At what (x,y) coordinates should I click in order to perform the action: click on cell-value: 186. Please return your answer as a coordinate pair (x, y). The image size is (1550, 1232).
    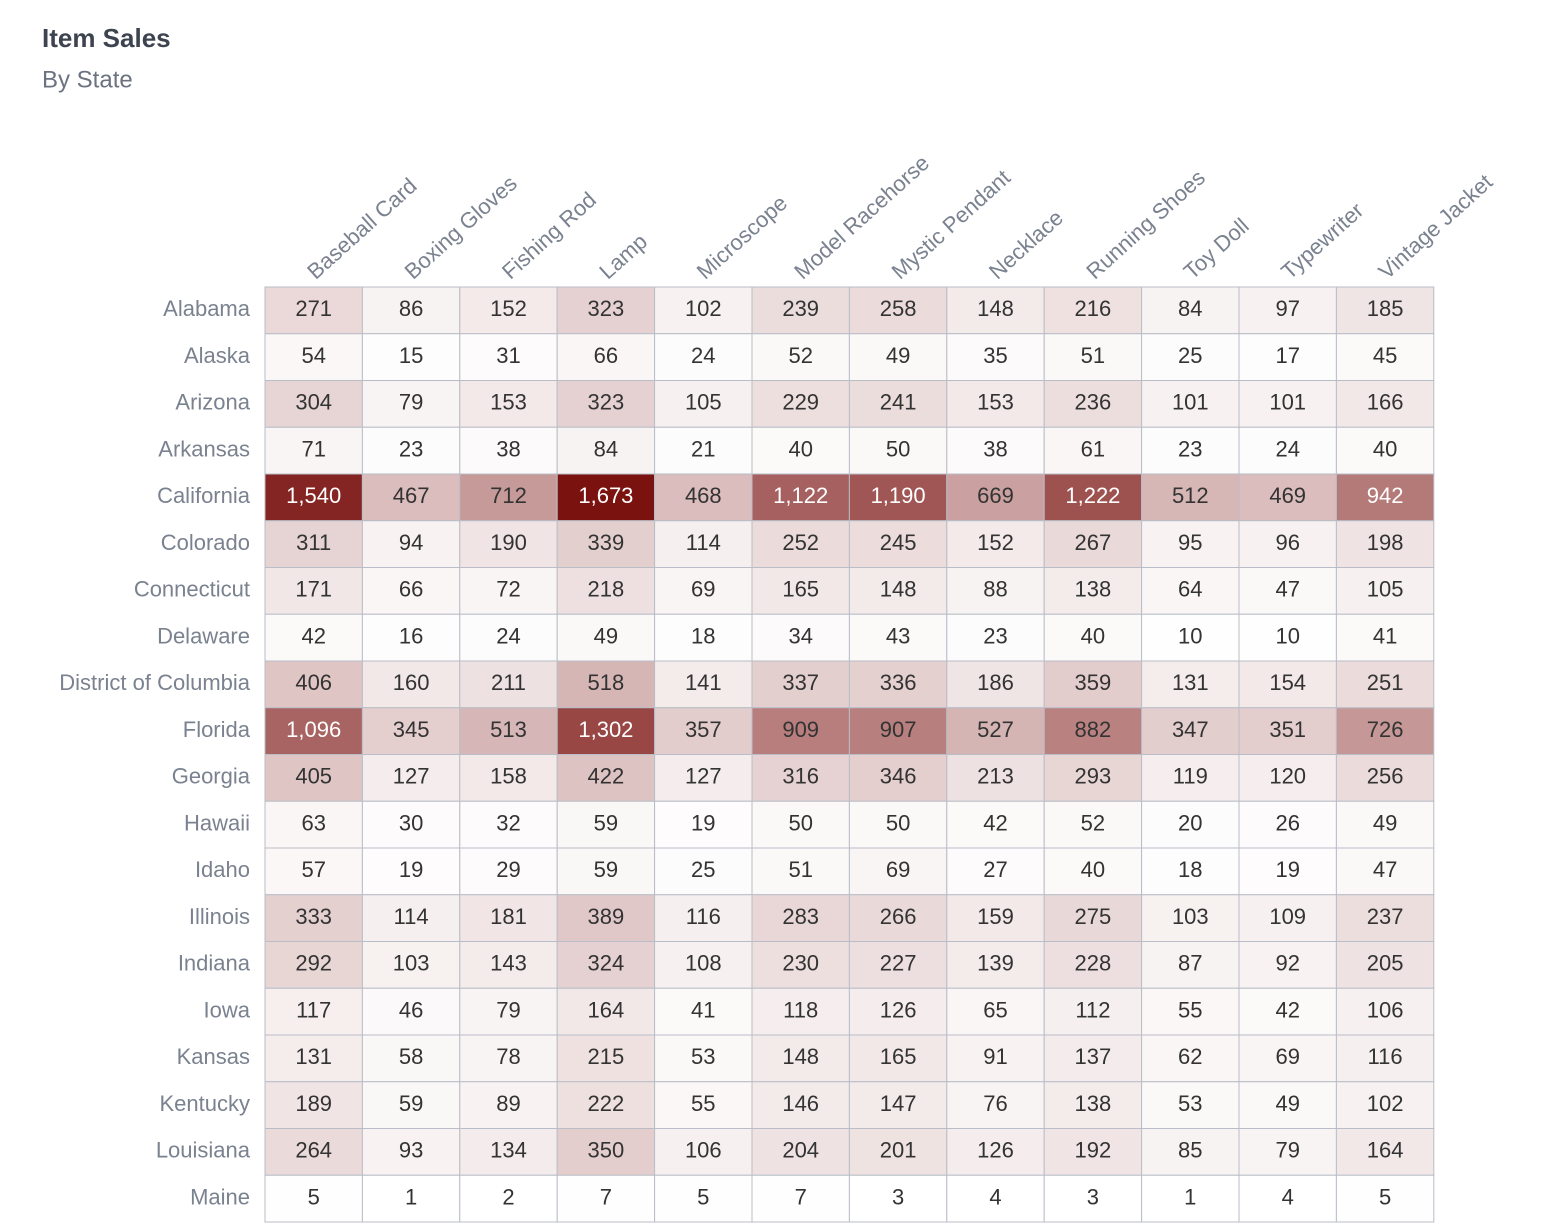
    Looking at the image, I should click on (995, 682).